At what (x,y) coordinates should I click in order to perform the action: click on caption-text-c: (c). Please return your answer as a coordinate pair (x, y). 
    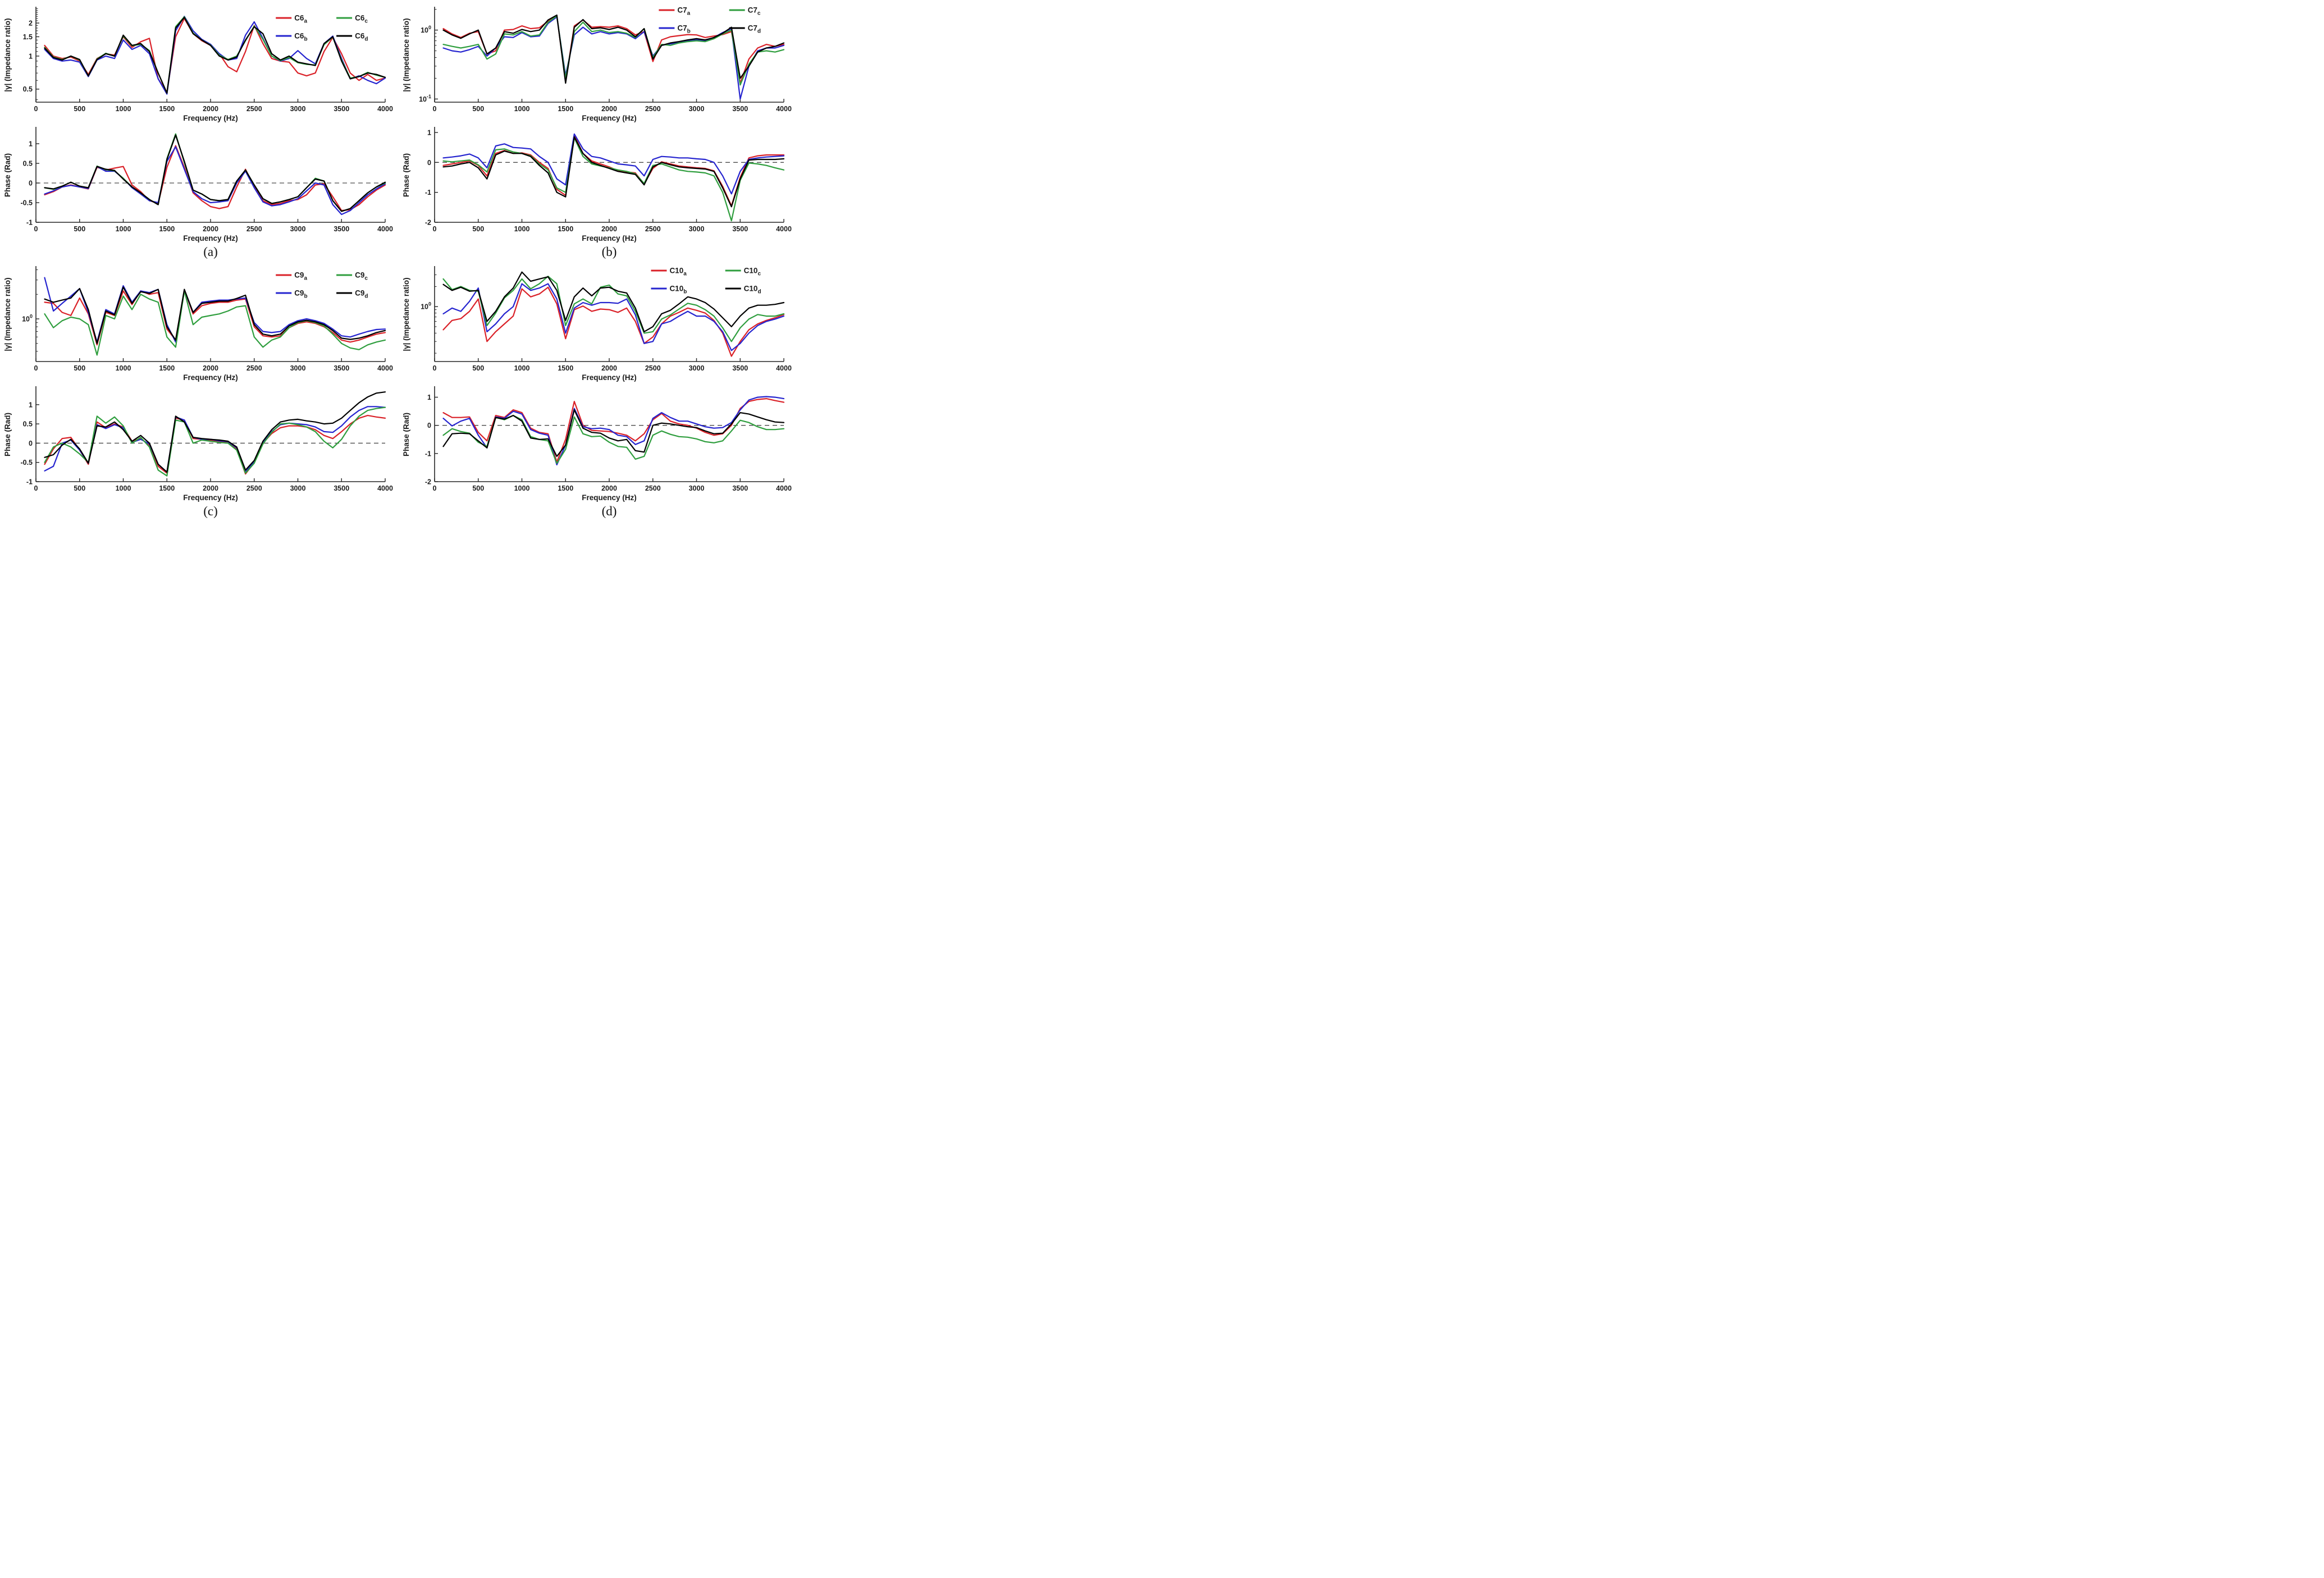
    Looking at the image, I should click on (210, 511).